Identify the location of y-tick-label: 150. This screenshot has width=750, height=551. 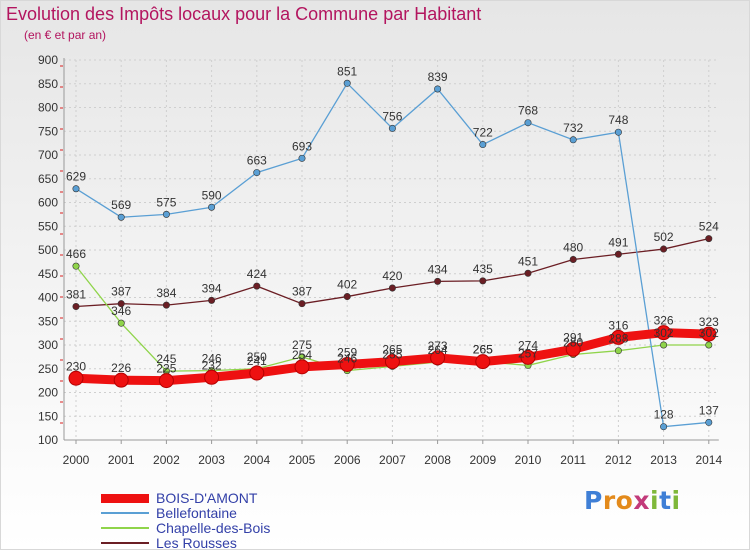
(48, 416).